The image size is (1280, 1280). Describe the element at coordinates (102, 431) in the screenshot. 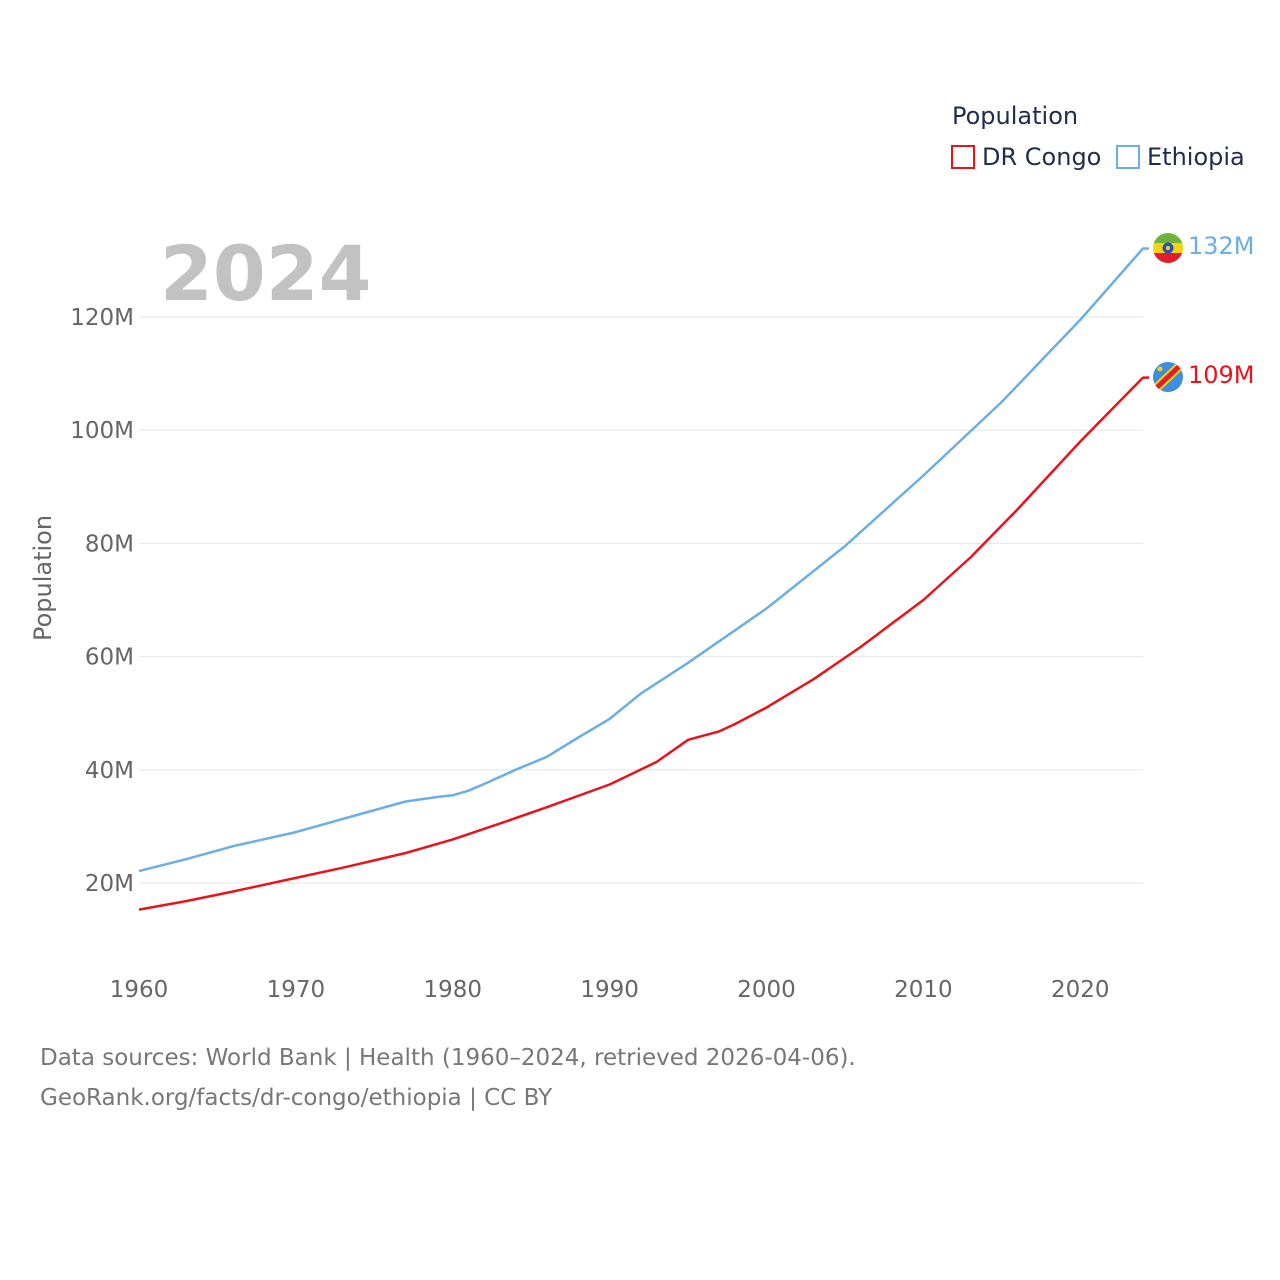

I see `y-tick-label: 100M` at that location.